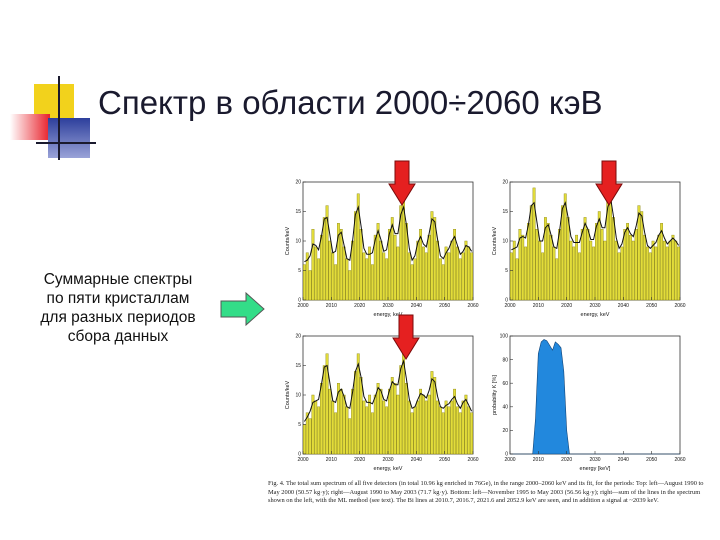 Image resolution: width=720 pixels, height=540 pixels. Describe the element at coordinates (331, 306) in the screenshot. I see `x-tick-label: 2010` at that location.